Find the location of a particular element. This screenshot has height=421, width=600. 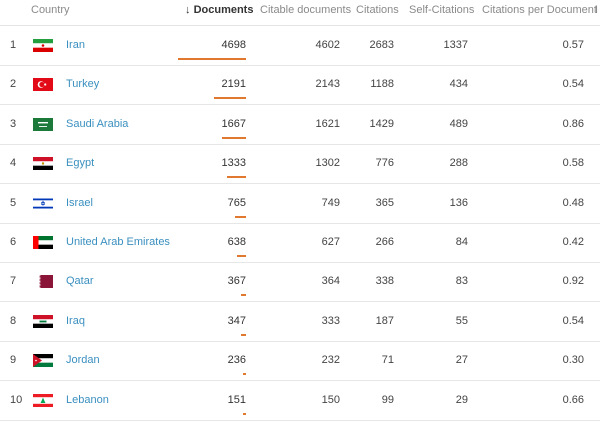

documents-value: 1667 is located at coordinates (233, 123).